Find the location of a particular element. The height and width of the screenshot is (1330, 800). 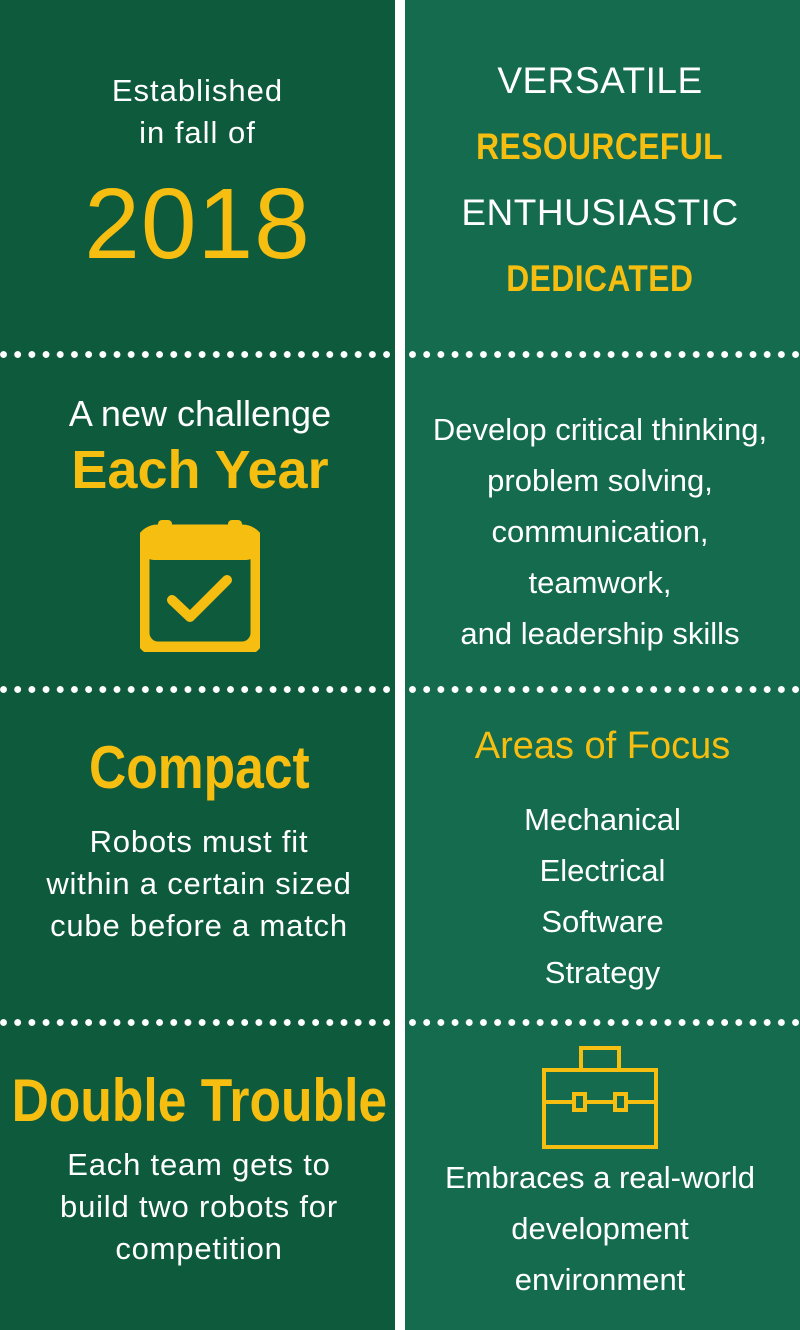

calendar-check-icon is located at coordinates (200, 586).